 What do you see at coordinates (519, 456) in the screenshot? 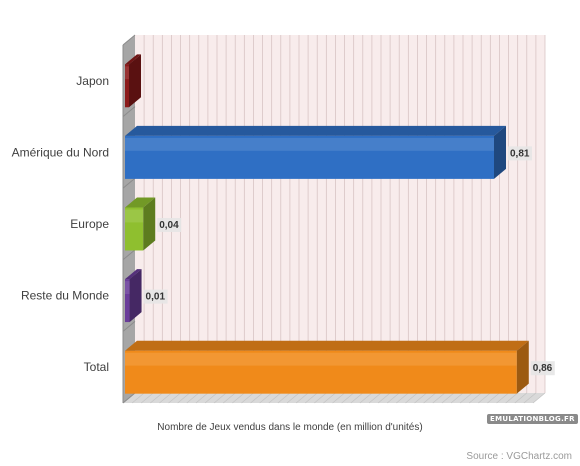
I see `source-credit: Source : VGChartz.com` at bounding box center [519, 456].